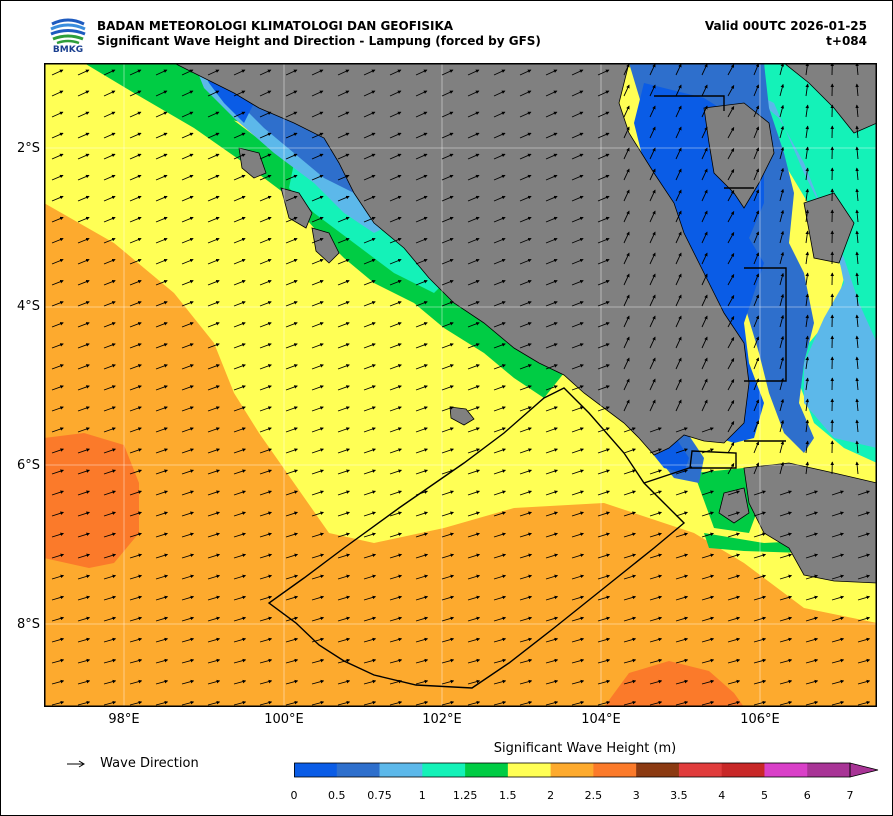 Image resolution: width=893 pixels, height=816 pixels. What do you see at coordinates (720, 268) in the screenshot?
I see `lampung-east-boundary` at bounding box center [720, 268].